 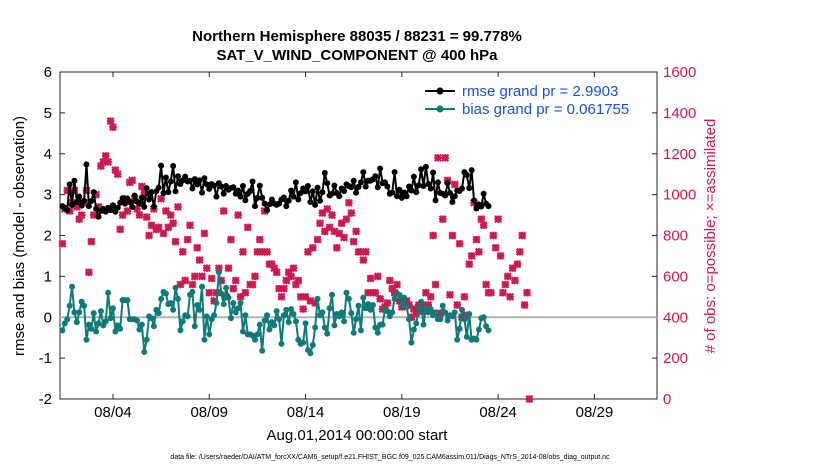 What do you see at coordinates (48, 195) in the screenshot?
I see `y-tick-label: 3` at bounding box center [48, 195].